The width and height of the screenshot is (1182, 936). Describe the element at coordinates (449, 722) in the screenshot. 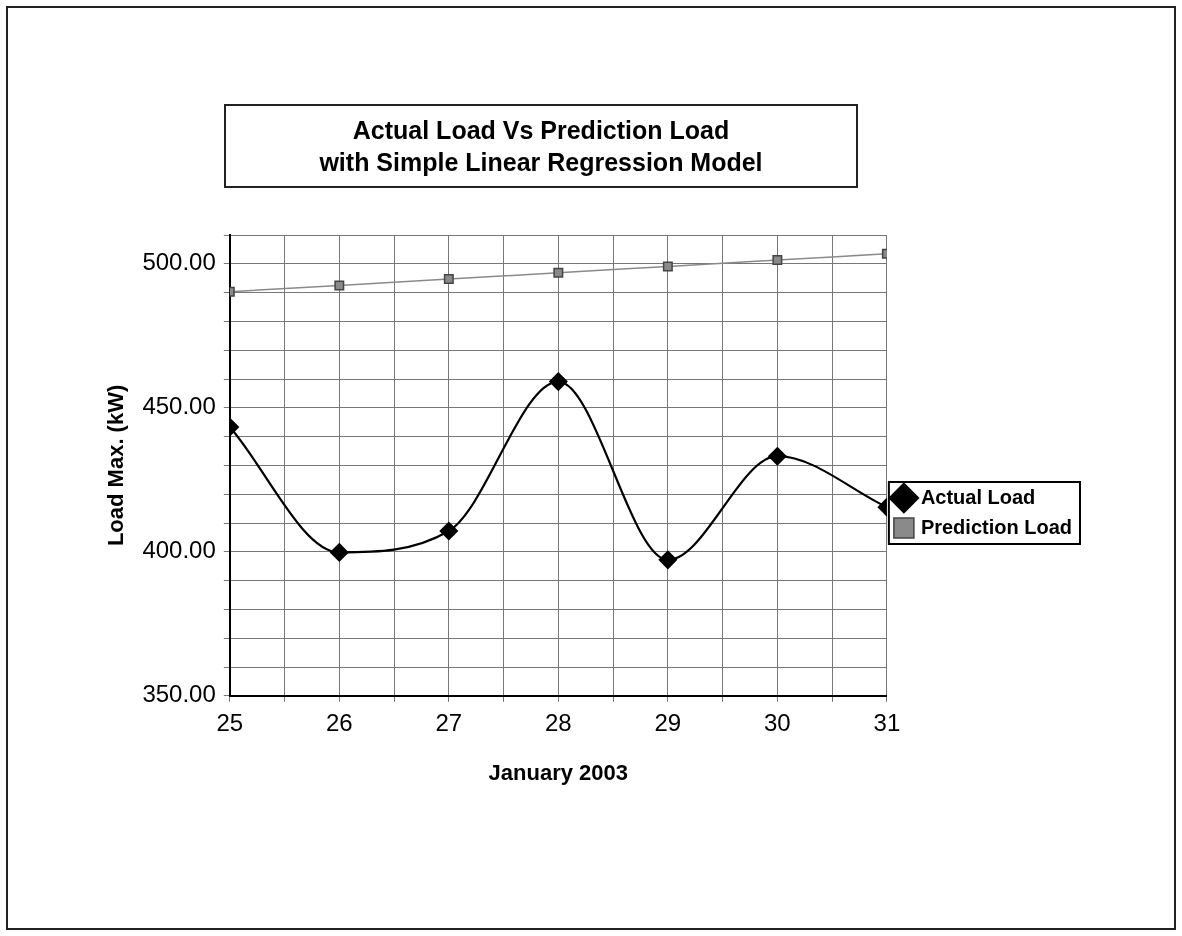

I see `x-tick-label: 27` at that location.